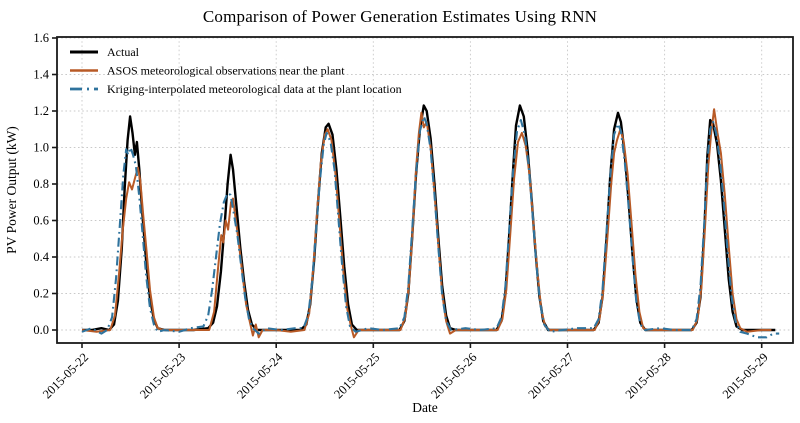 This screenshot has width=800, height=423. What do you see at coordinates (648, 375) in the screenshot?
I see `x-tick-label: 2015-05-28` at bounding box center [648, 375].